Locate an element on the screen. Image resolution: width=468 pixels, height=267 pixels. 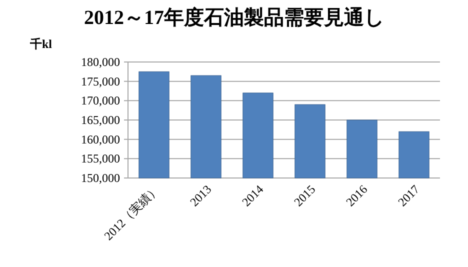
y-tick-label: 160,000 is located at coordinates (100, 139).